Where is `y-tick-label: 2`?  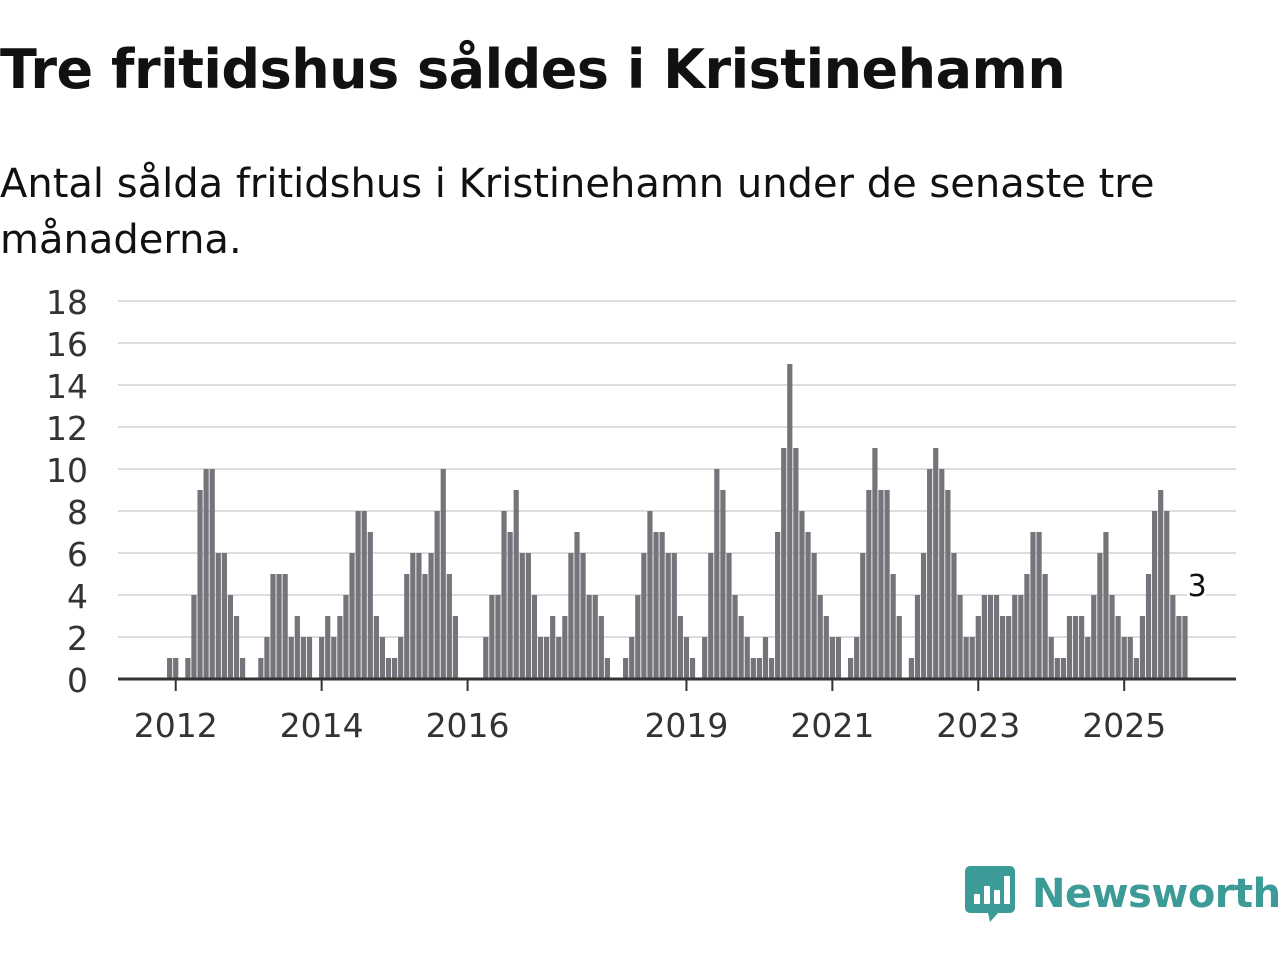 y-tick-label: 2 is located at coordinates (77, 638).